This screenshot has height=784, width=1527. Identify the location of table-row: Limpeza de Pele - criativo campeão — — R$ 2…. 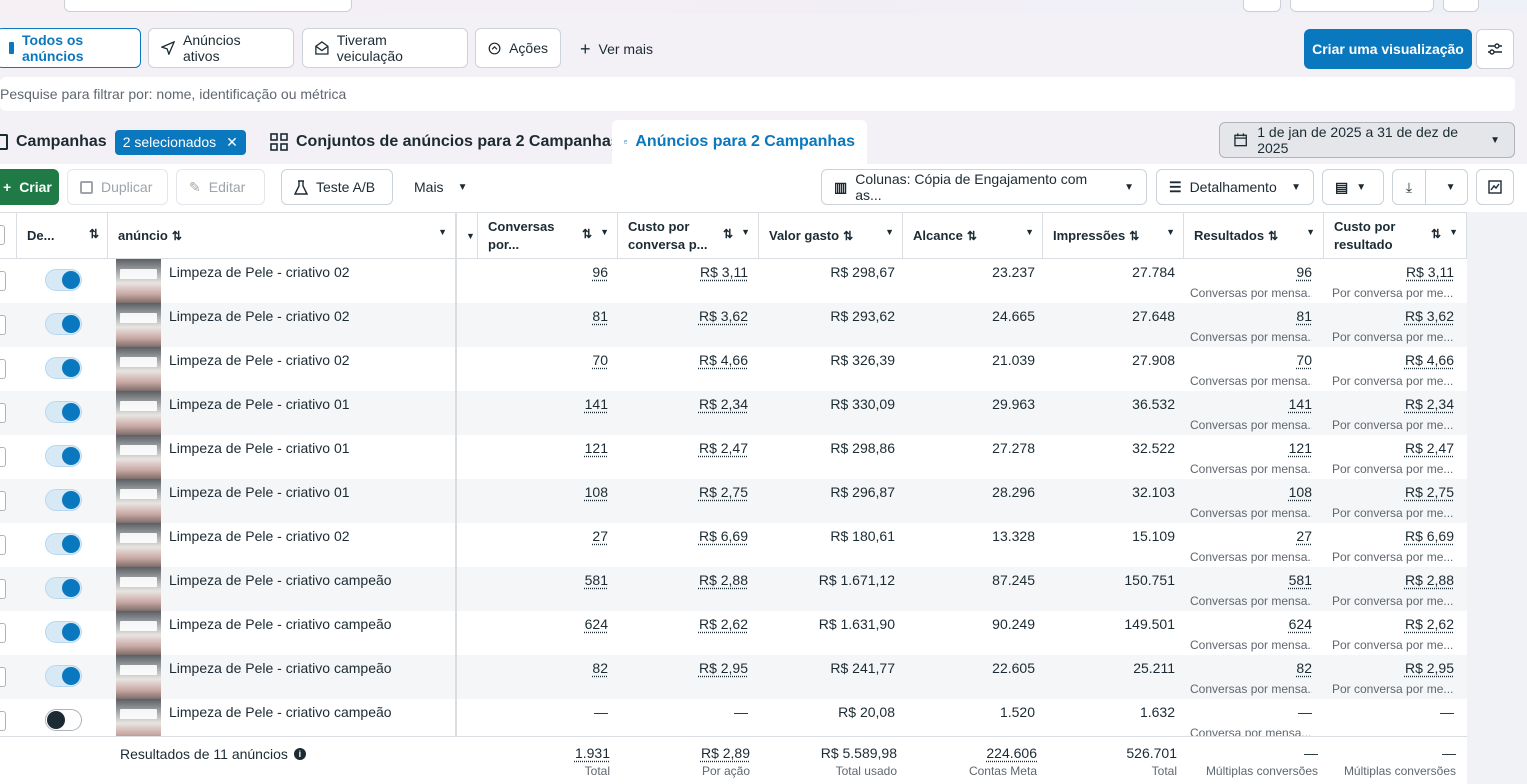
(733, 721).